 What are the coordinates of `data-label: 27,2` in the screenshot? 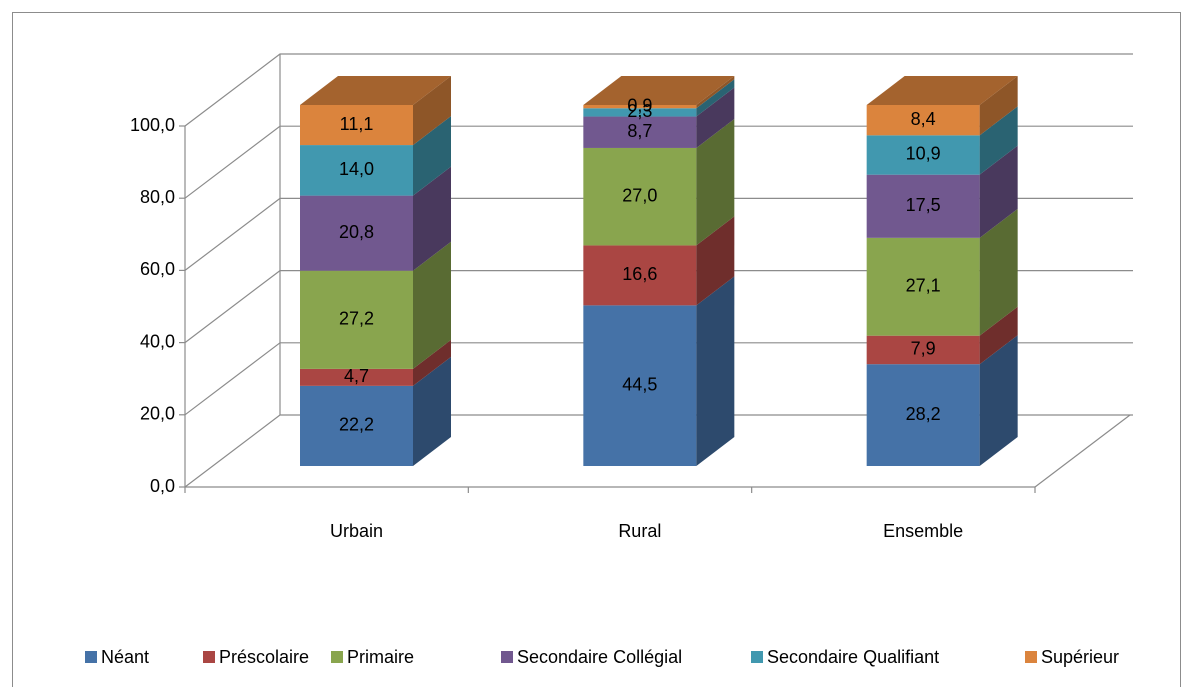 It's located at (356, 319).